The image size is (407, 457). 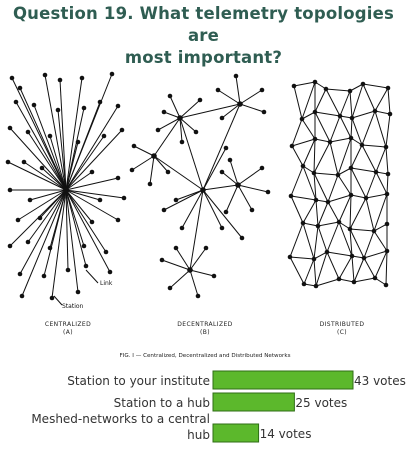 I want to click on bar-value-label: 14 votes, so click(x=286, y=434).